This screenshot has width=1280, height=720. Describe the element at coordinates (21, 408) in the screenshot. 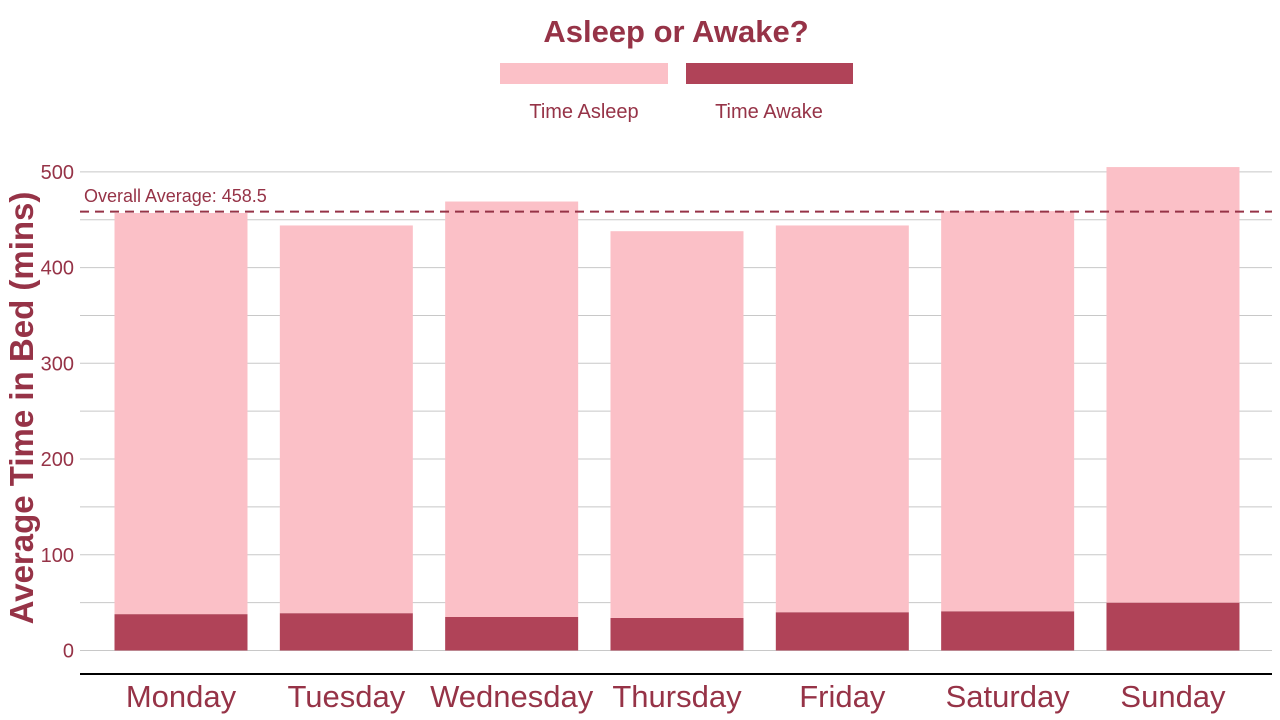

I see `y-axis-label: Average Time in Bed (mins)` at that location.